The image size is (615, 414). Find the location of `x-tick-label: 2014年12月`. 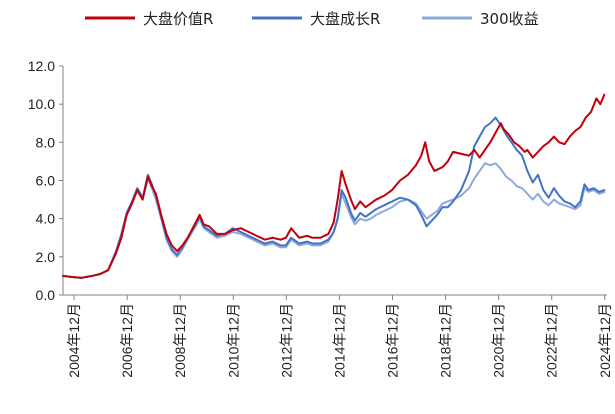

x-tick-label: 2014年12月 is located at coordinates (339, 340).